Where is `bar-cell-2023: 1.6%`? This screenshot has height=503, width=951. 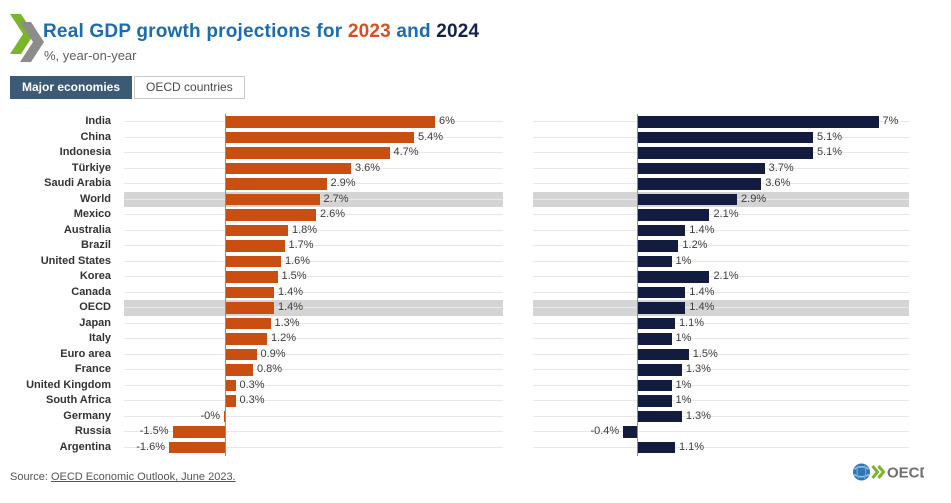
bar-cell-2023: 1.6% is located at coordinates (313, 262).